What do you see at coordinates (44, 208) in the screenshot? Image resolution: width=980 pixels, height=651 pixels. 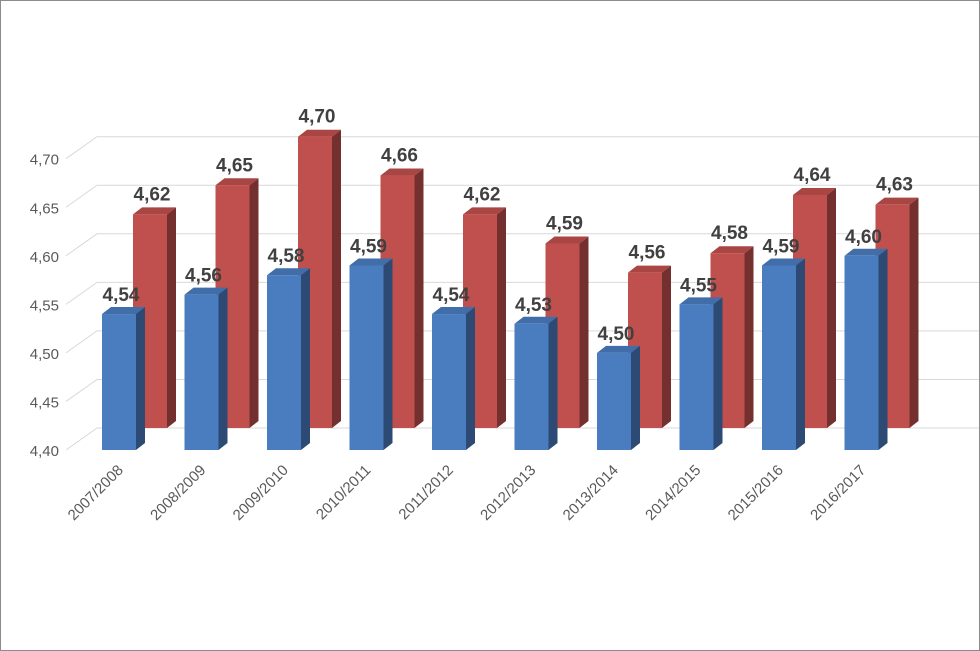 I see `y-tick-label: 4,65` at bounding box center [44, 208].